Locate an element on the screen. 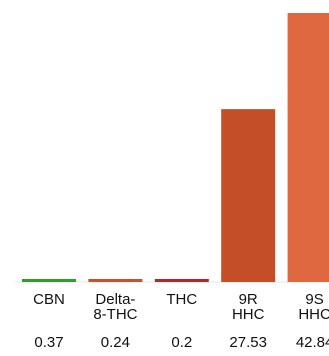 Image resolution: width=329 pixels, height=356 pixels. data-label-3: 27.53 is located at coordinates (248, 342).